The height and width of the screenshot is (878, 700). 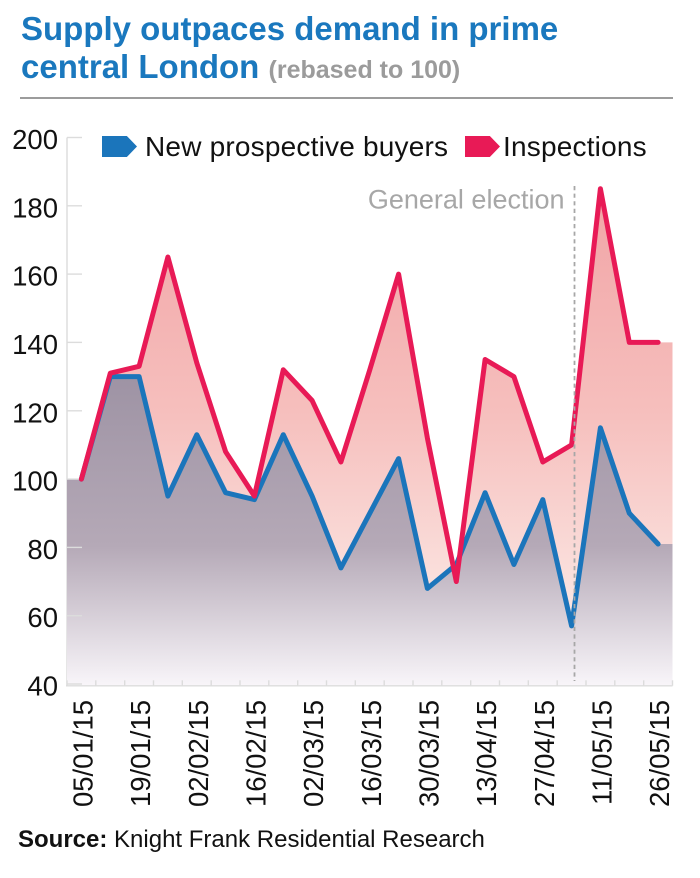 What do you see at coordinates (35, 481) in the screenshot?
I see `y-tick-label: 100` at bounding box center [35, 481].